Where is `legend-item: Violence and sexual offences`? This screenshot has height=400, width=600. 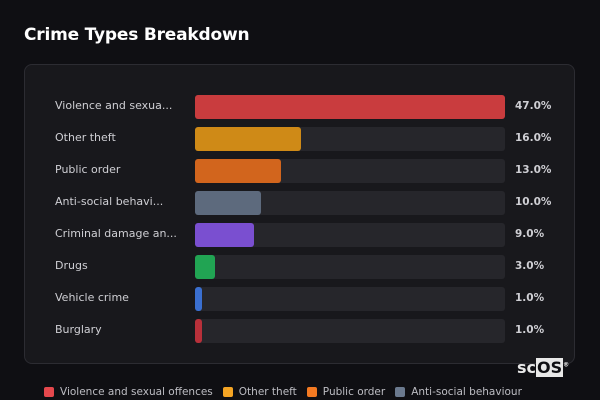
legend-item: Violence and sexual offences is located at coordinates (128, 392).